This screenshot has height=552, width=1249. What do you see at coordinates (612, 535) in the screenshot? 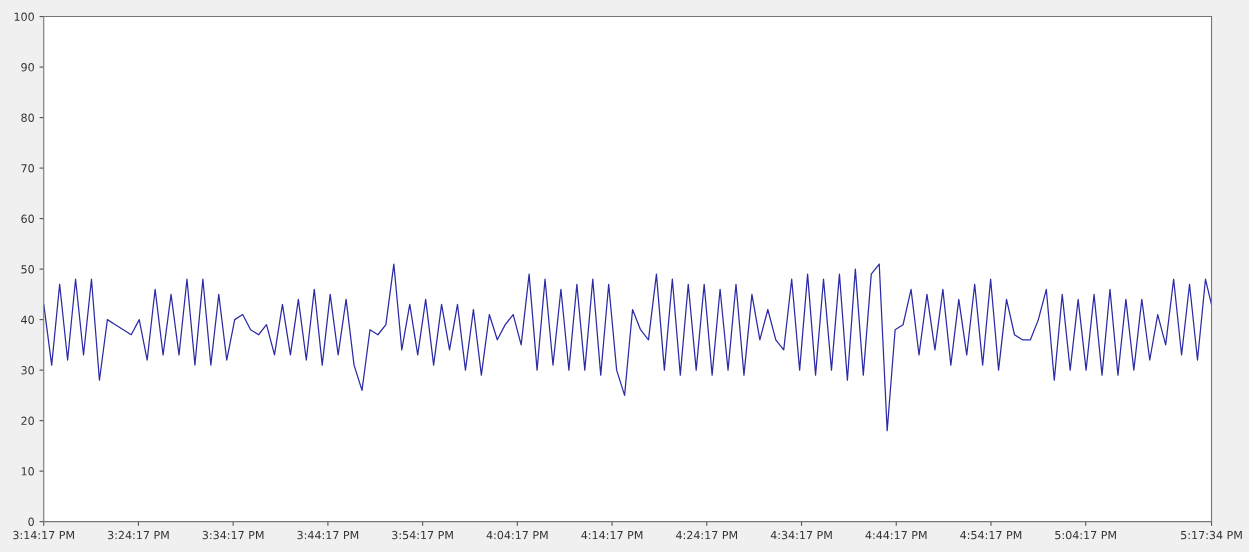
I see `x-tick-label: 4:14:17 PM` at bounding box center [612, 535].